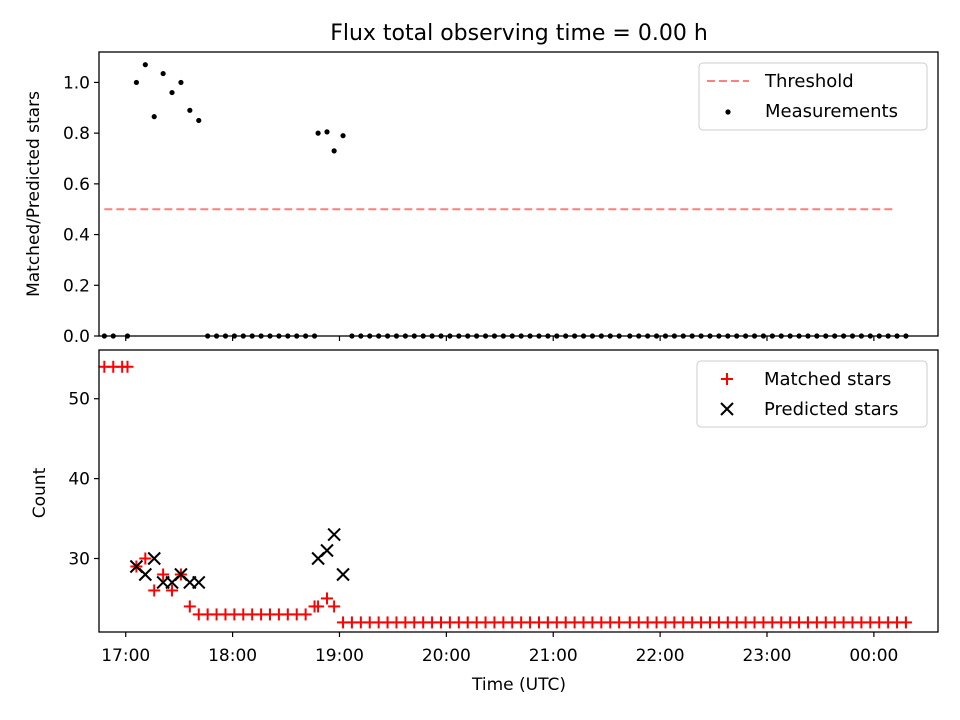  Describe the element at coordinates (873, 656) in the screenshot. I see `xtick-label: 00:00` at that location.